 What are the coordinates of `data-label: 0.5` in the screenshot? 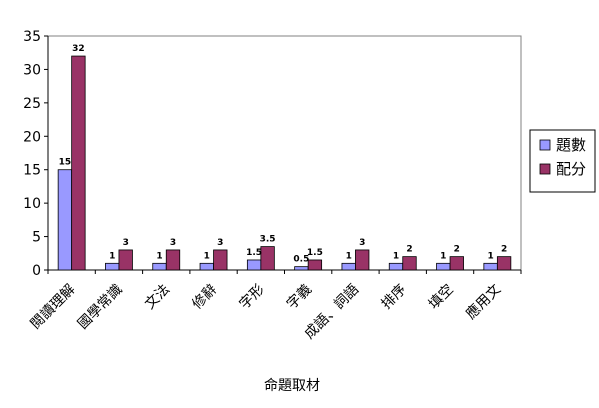 It's located at (301, 260).